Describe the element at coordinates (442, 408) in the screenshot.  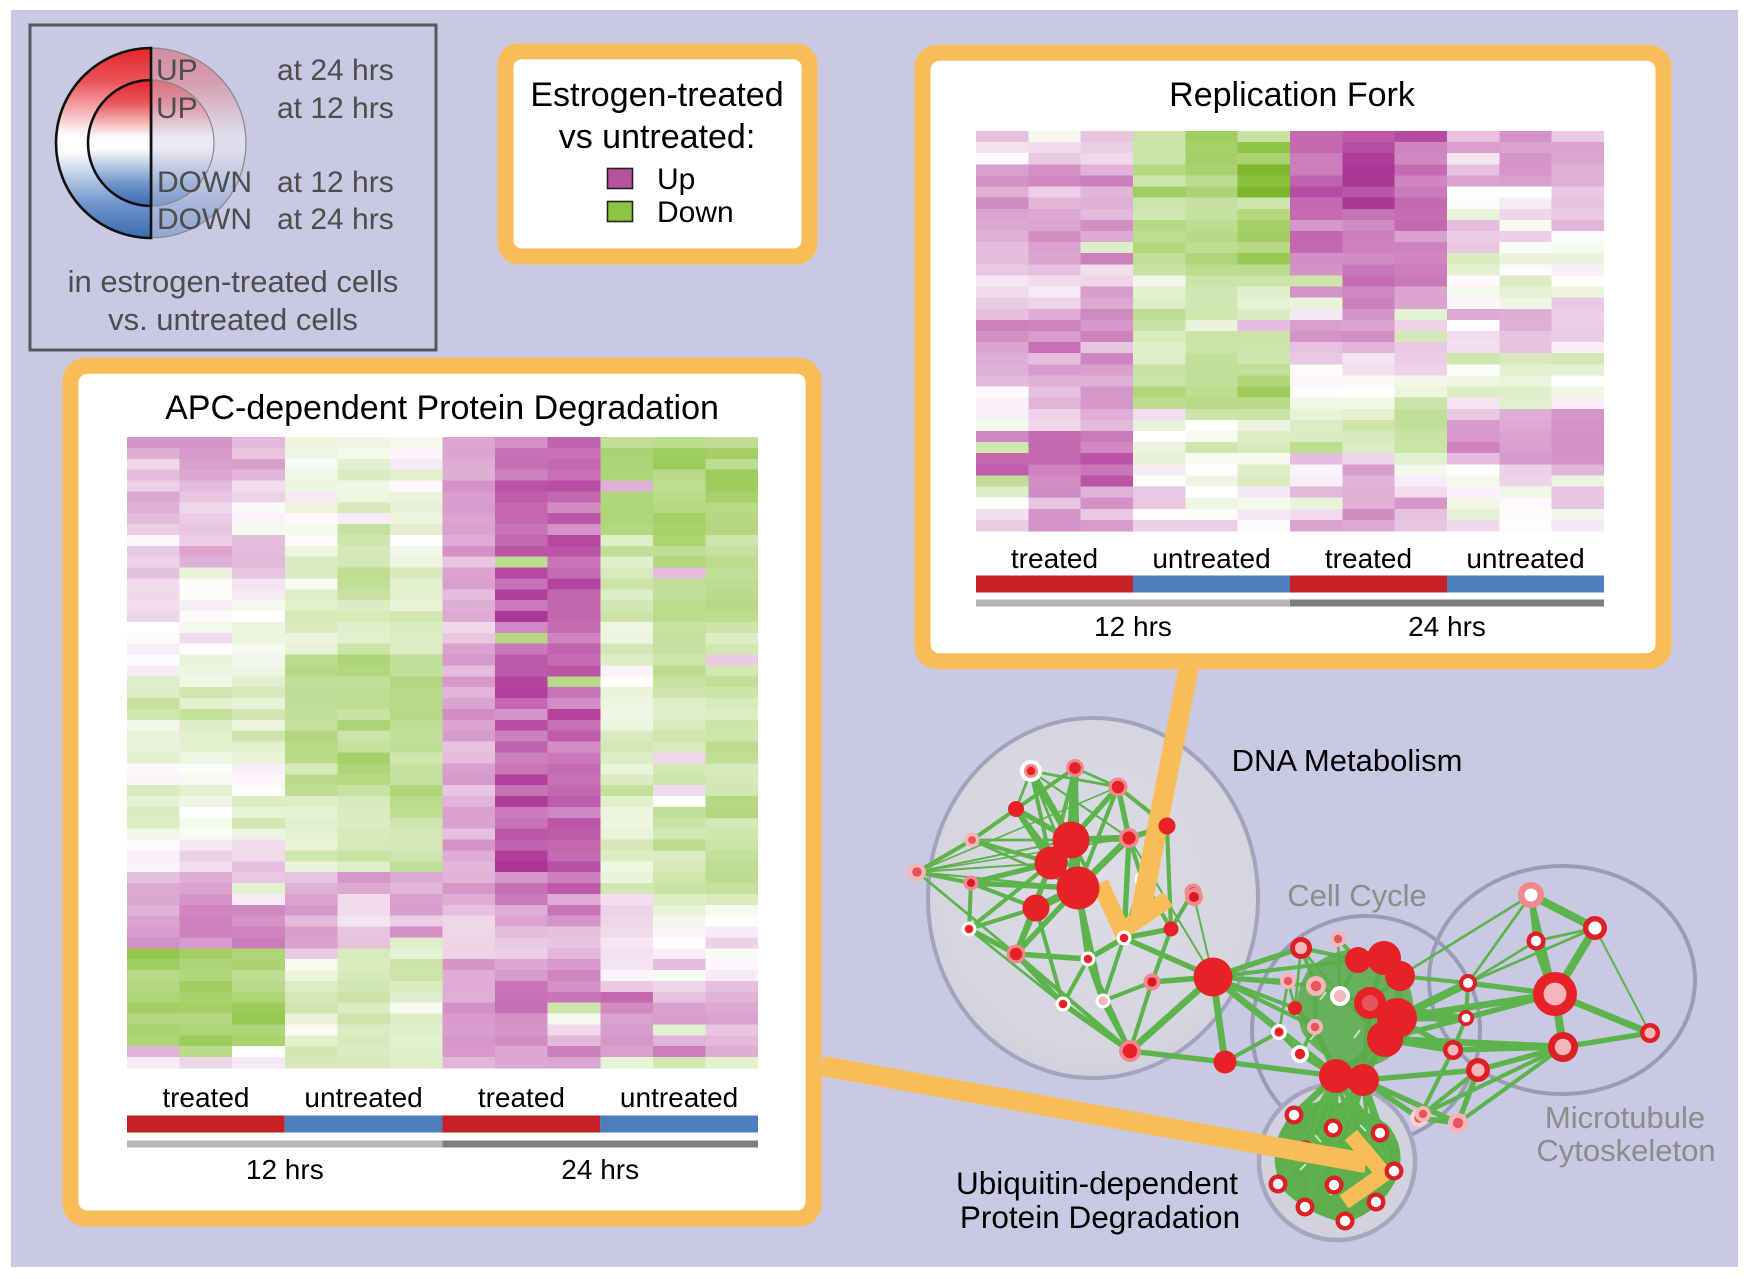
I see `svg-text:APC-dependent Protein Degradat: APC-dependent Protein Degradation` at that location.